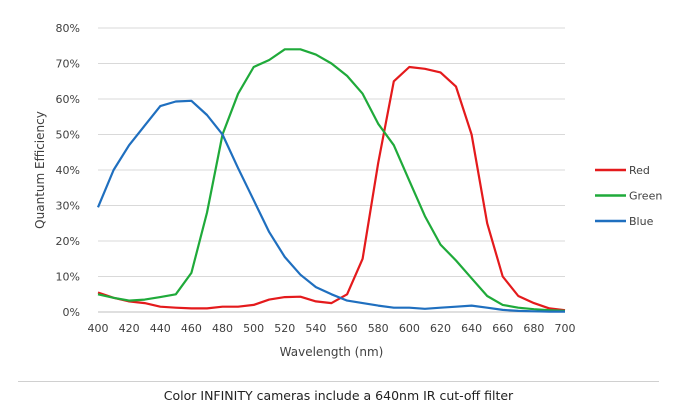 This screenshot has height=410, width=677. What do you see at coordinates (409, 328) in the screenshot?
I see `x-tick-label: 600` at bounding box center [409, 328].